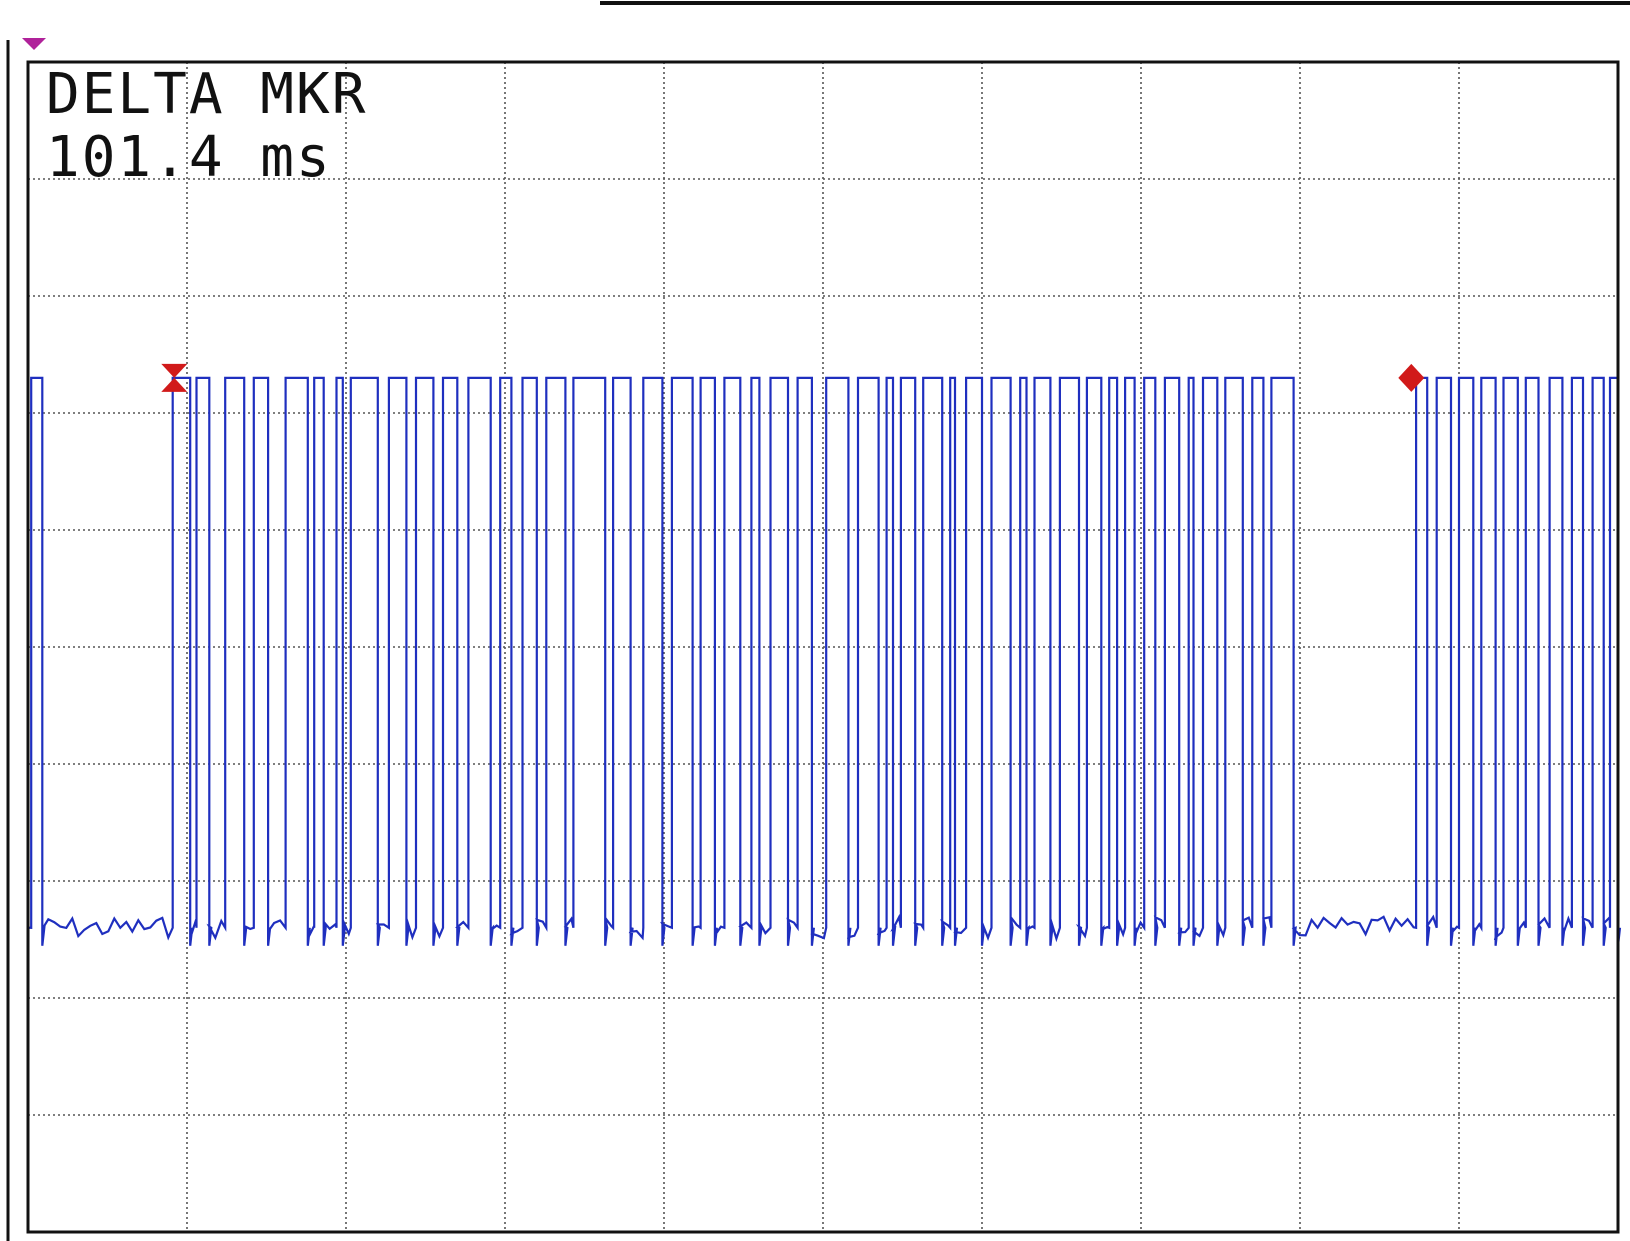 Image resolution: width=1630 pixels, height=1241 pixels. Describe the element at coordinates (206, 94) in the screenshot. I see `delta-marker-label: DELTA MKR` at that location.